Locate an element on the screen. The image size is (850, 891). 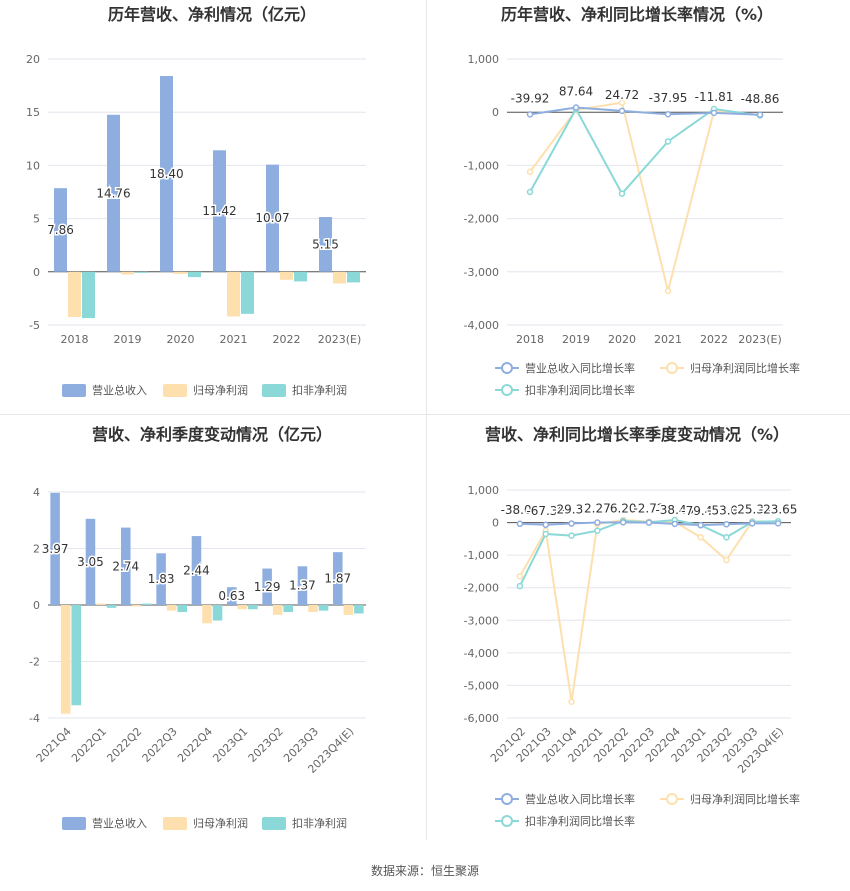
chart-title: 营收、净利同比增长率季度变动情况（%） is located at coordinates (637, 434).